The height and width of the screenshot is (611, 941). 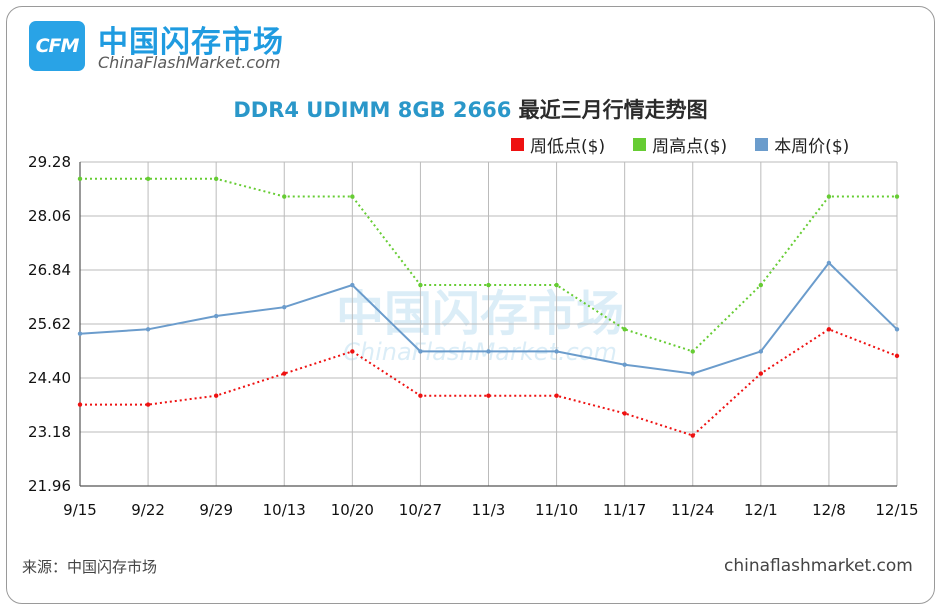 I want to click on chart-title: DDR4 UDIMM 8GB 2666 最近三月行情走势图, so click(x=470, y=109).